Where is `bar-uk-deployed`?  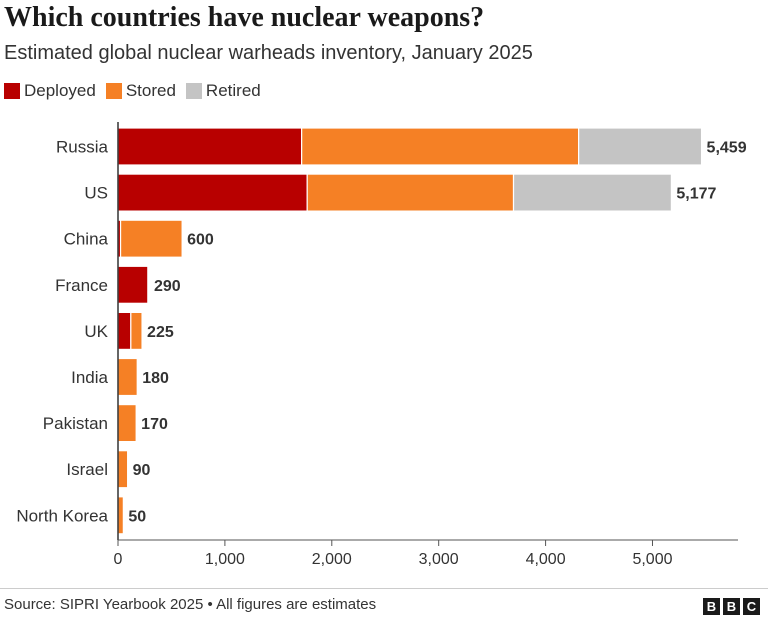 bar-uk-deployed is located at coordinates (124, 330).